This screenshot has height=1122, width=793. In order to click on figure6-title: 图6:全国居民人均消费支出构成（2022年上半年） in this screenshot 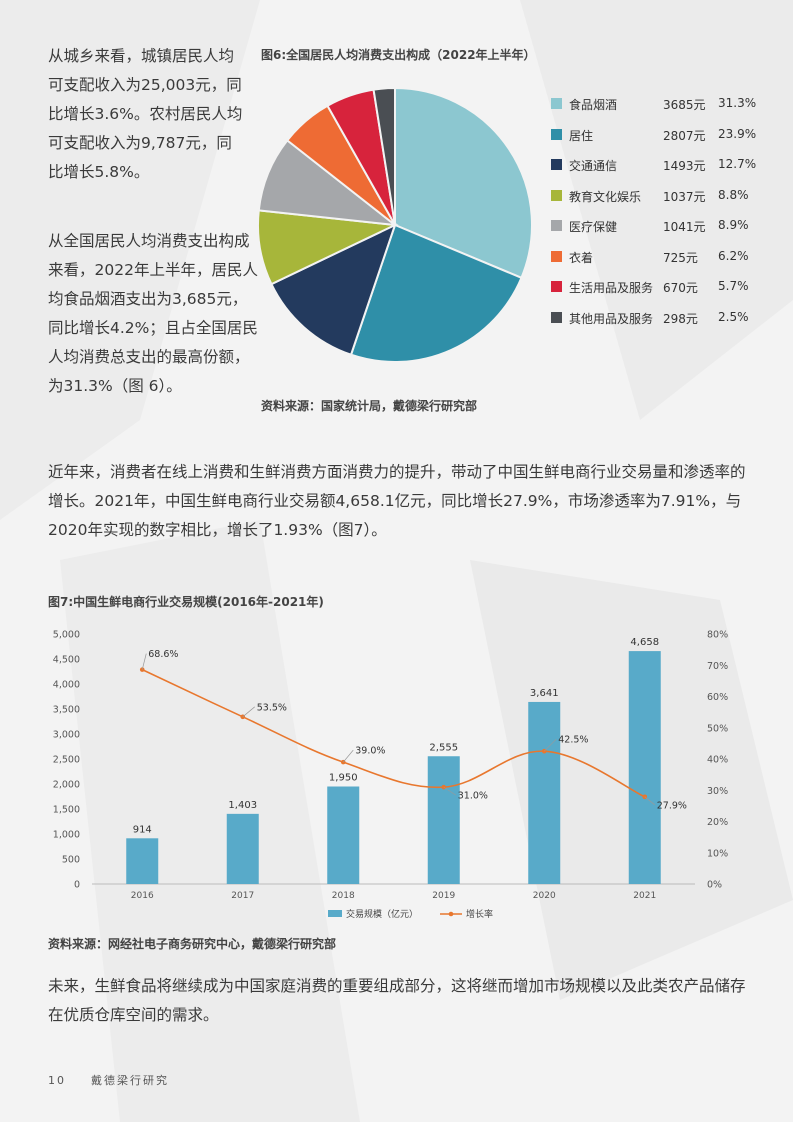, I will do `click(398, 55)`.